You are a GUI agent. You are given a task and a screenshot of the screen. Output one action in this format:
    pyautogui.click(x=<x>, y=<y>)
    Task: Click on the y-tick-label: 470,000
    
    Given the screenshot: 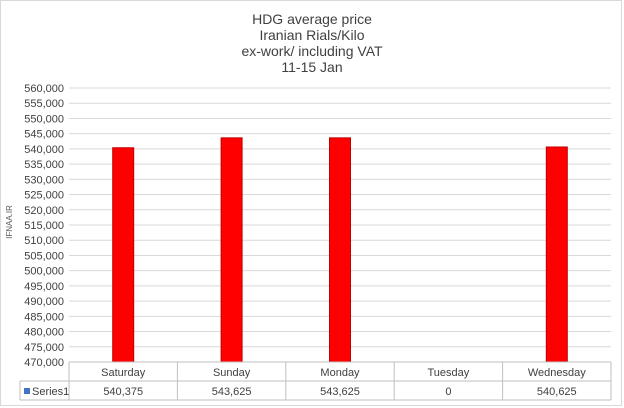 What is the action you would take?
    pyautogui.click(x=44, y=363)
    